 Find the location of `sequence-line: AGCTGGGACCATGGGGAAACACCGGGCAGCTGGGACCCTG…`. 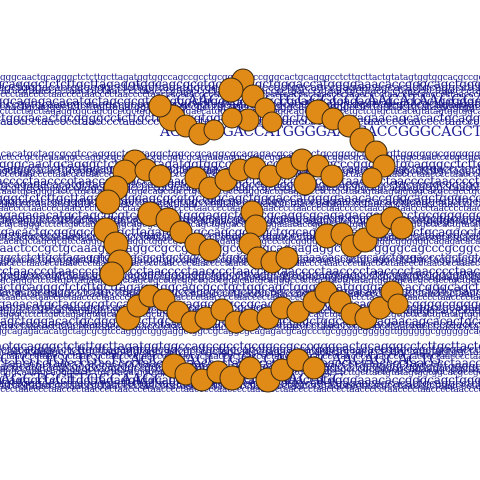

sequence-line: AGCTGGGACCATGGGGAAACACCGGGCAGCTGGGACCCTG… is located at coordinates (320, 132).